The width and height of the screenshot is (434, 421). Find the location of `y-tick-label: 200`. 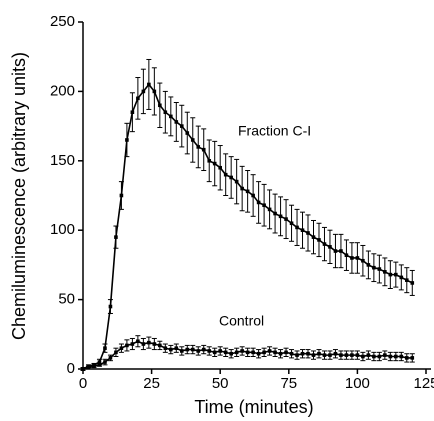

y-tick-label: 200 is located at coordinates (62, 90).